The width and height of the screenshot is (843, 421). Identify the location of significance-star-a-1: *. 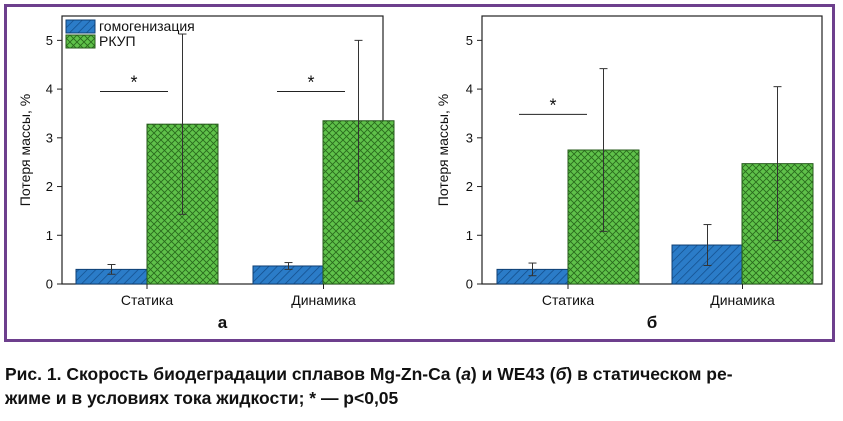
(310, 83).